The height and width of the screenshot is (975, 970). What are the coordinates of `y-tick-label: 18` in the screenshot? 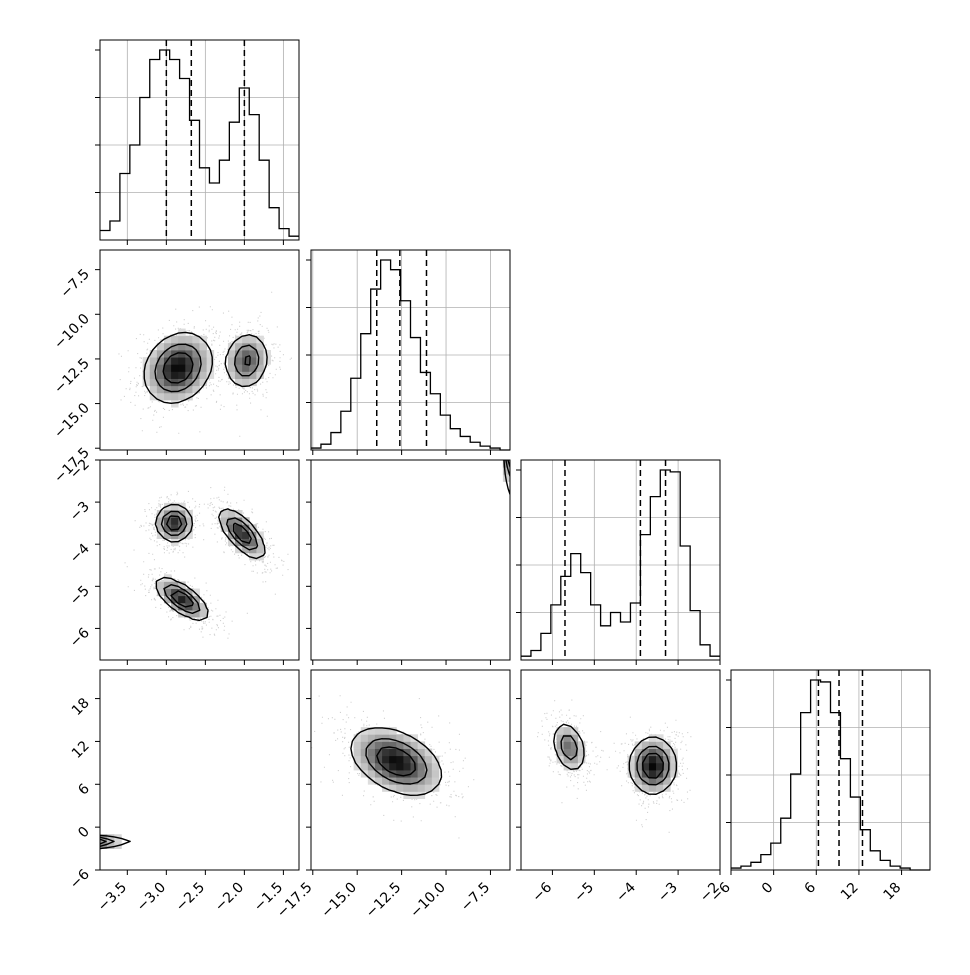 It's located at (81, 707).